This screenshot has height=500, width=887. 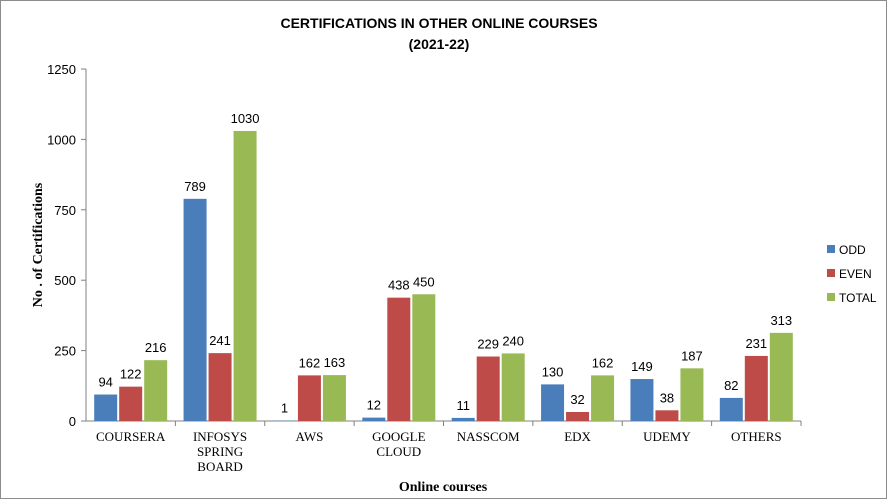 I want to click on data-label: 32, so click(x=577, y=399).